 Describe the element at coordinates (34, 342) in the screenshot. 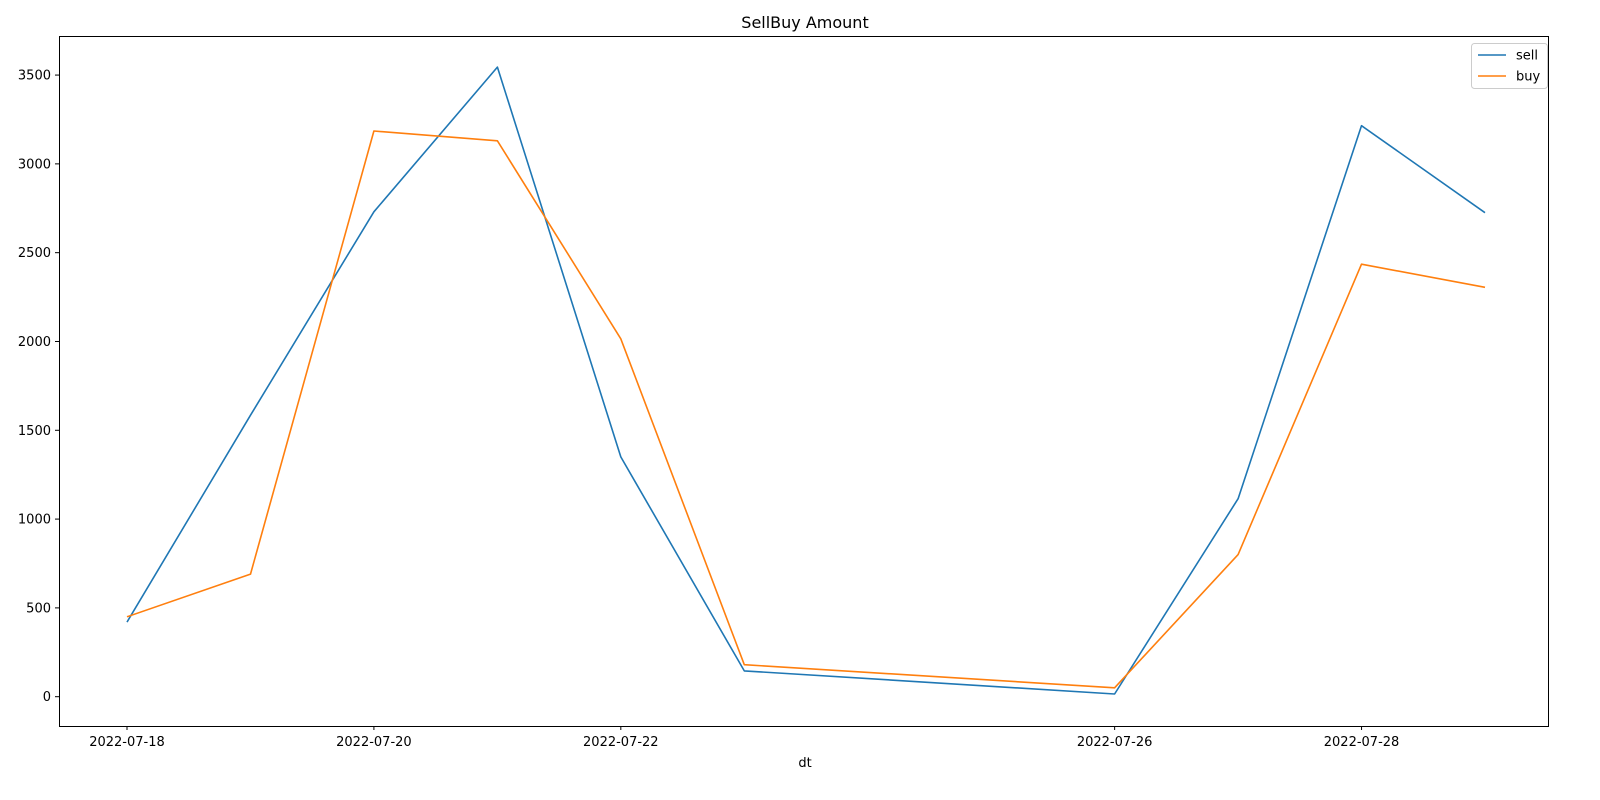

I see `y-tick-label: 2000` at that location.